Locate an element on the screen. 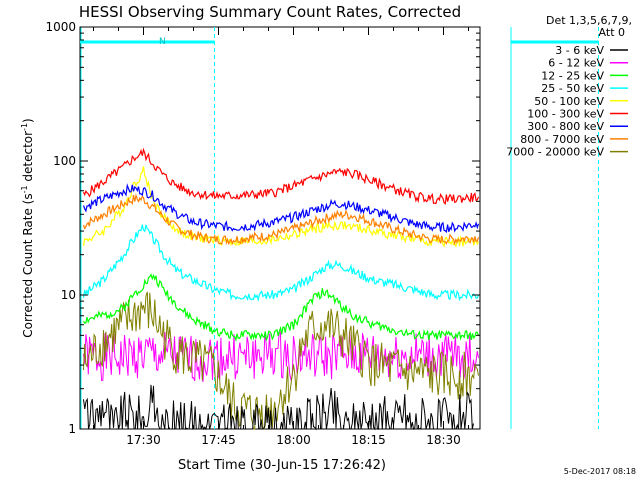 Image resolution: width=640 pixels, height=480 pixels. x-axis-label: Start Time (30-Jun-15 17:26:42) is located at coordinates (282, 465).